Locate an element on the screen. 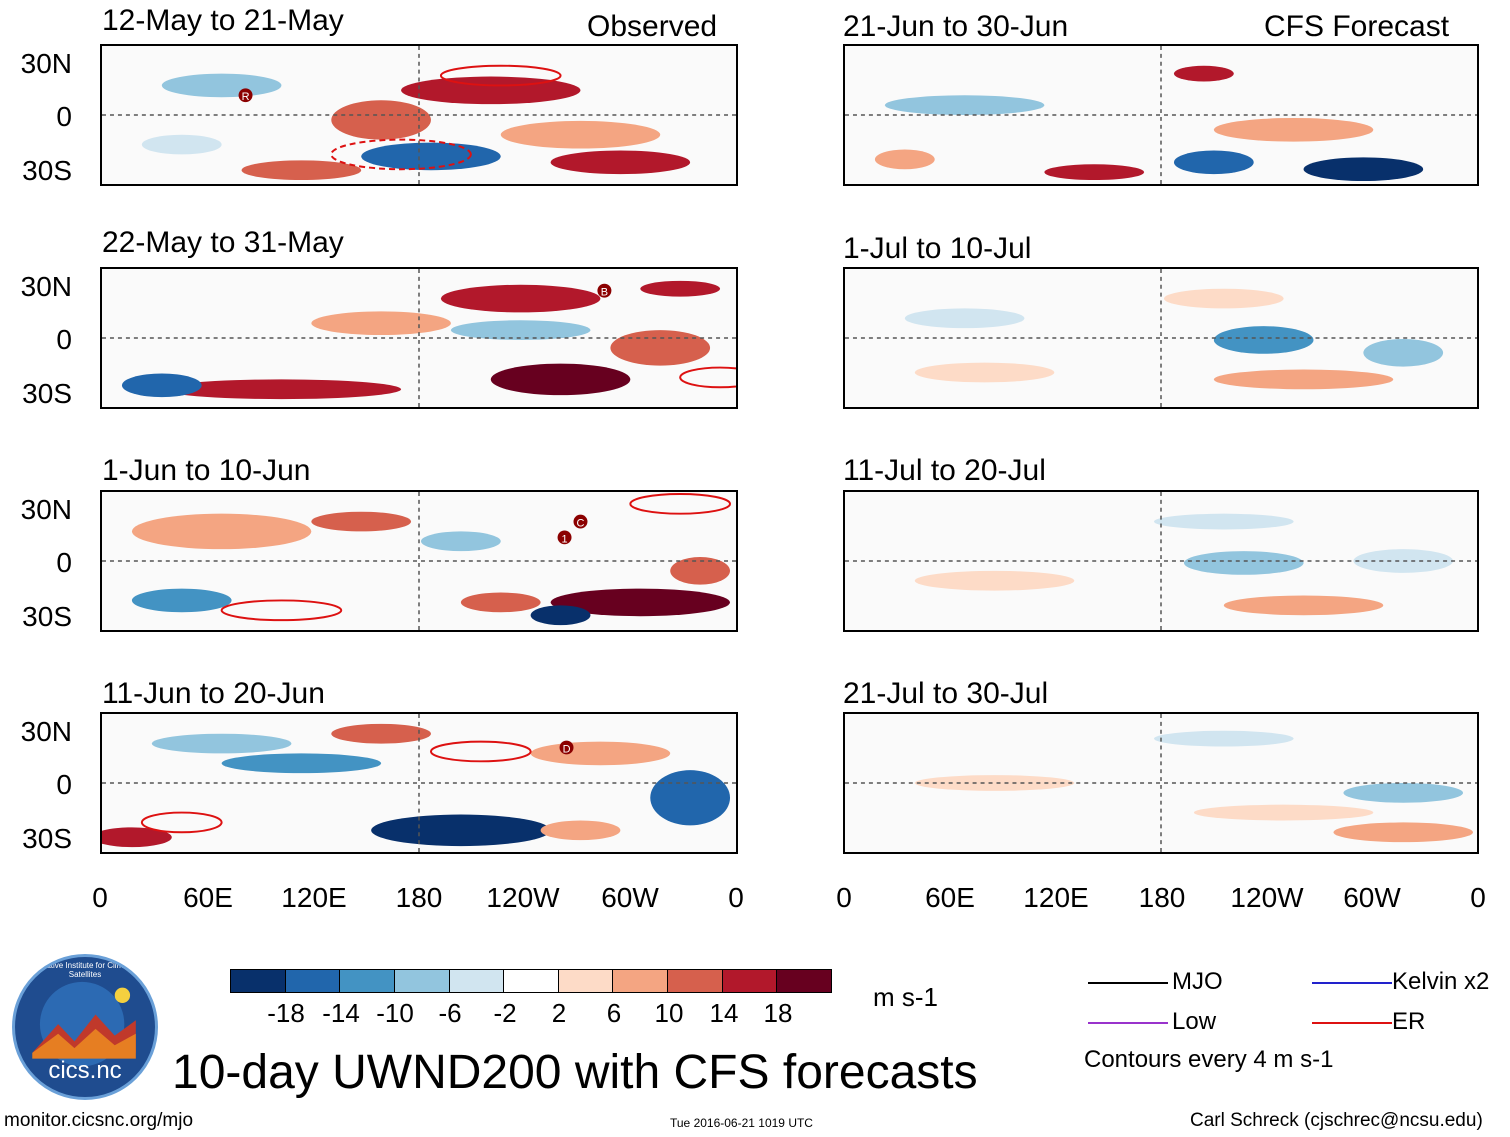 The height and width of the screenshot is (1137, 1510). map-panel-observed-1: R is located at coordinates (419, 115).